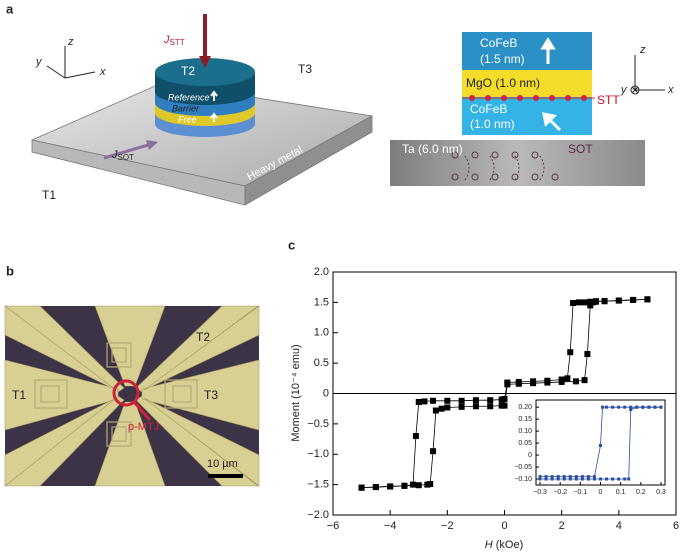 The height and width of the screenshot is (554, 685). What do you see at coordinates (318, 515) in the screenshot?
I see `y-tick-label: −2.0` at bounding box center [318, 515].